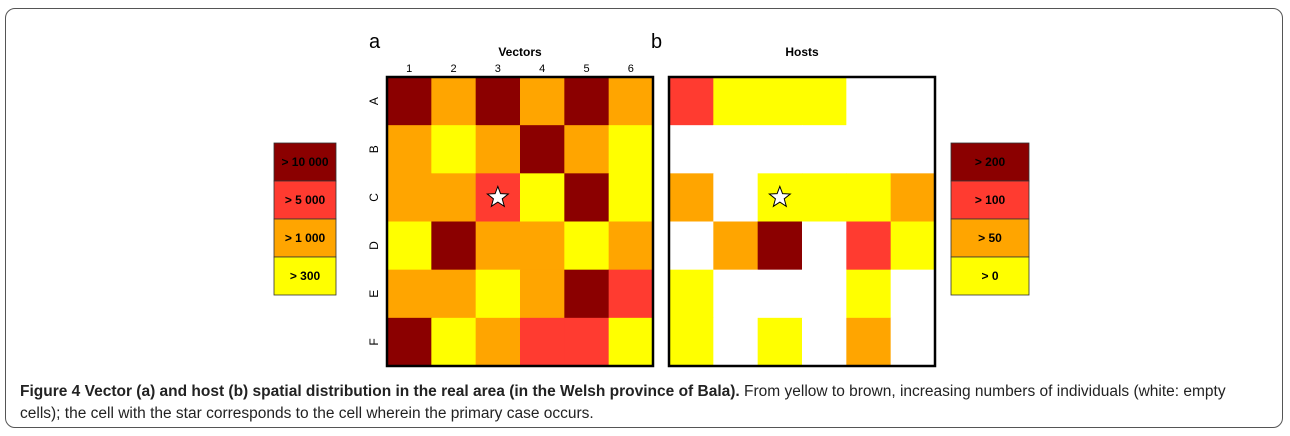  What do you see at coordinates (305, 238) in the screenshot?
I see `legend-label: > 1 000` at bounding box center [305, 238].